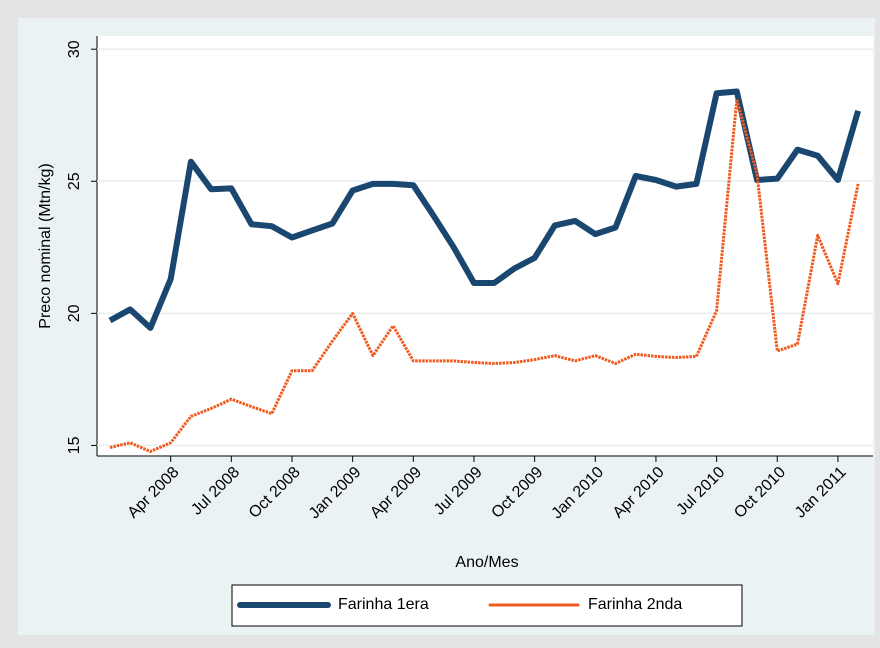 The height and width of the screenshot is (648, 880). Describe the element at coordinates (74, 49) in the screenshot. I see `y-tick-label: 30` at that location.